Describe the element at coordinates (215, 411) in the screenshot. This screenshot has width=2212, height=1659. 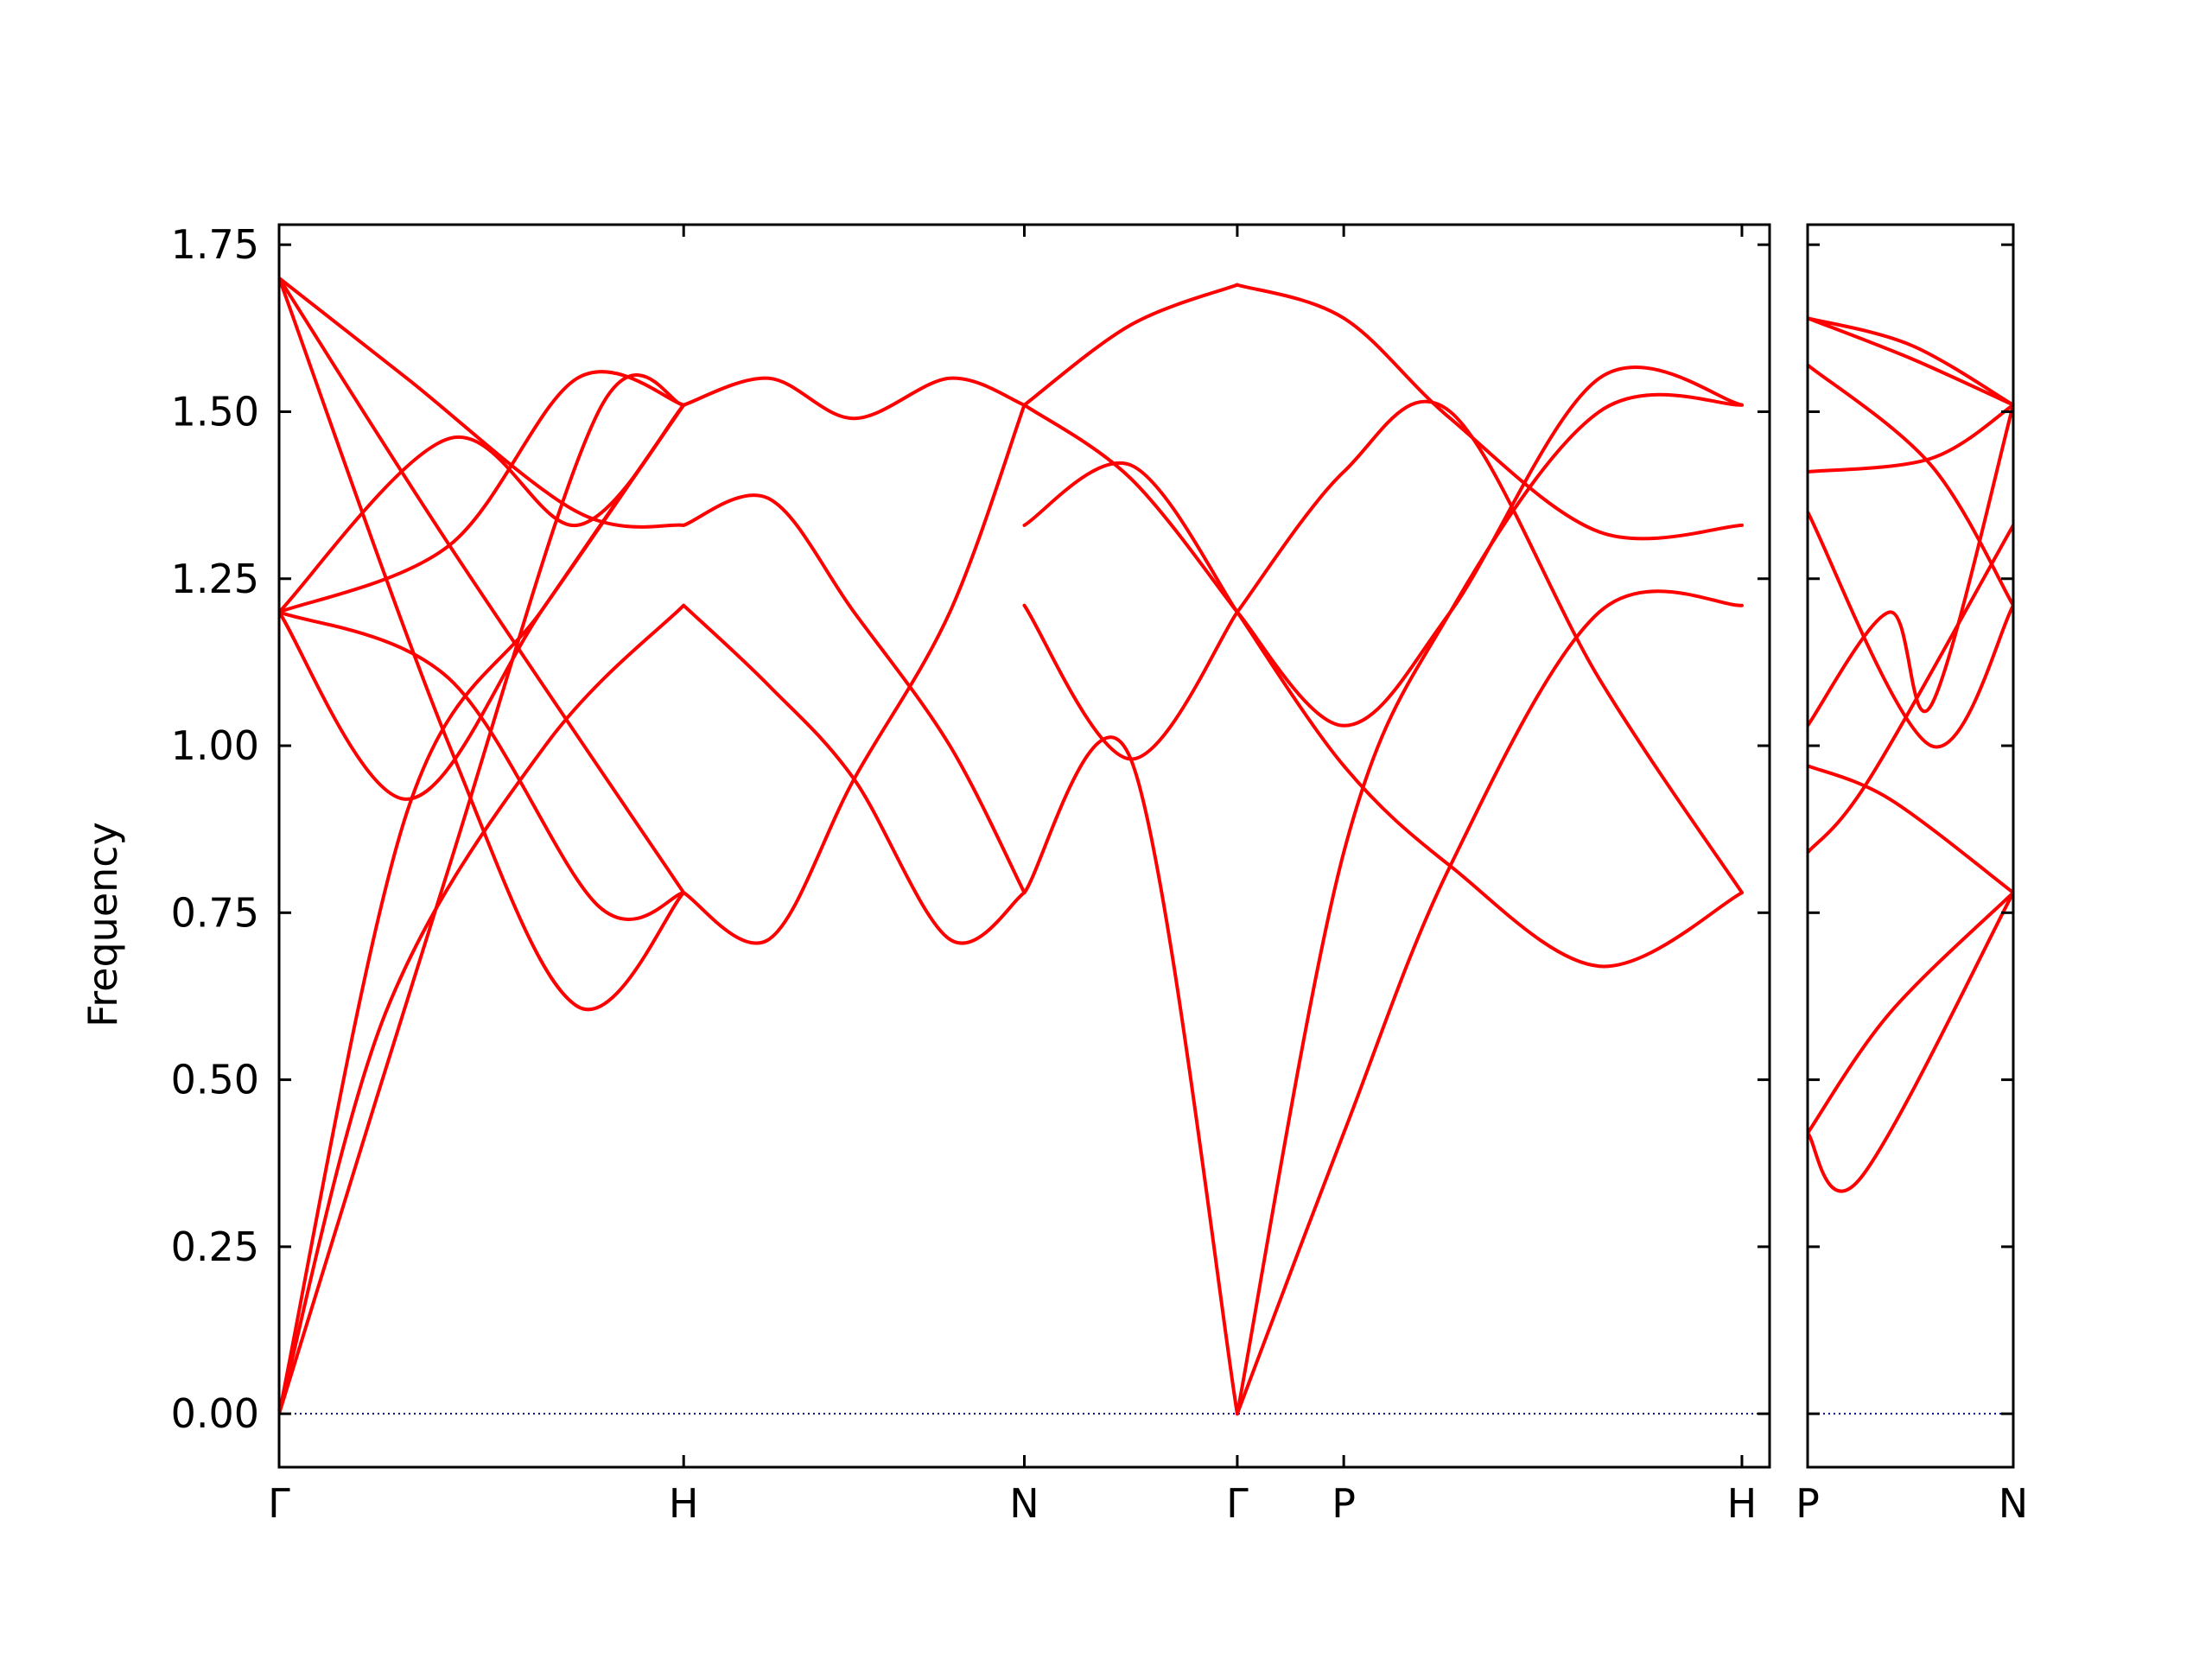
I see `y-tick-label: 1.50` at that location.